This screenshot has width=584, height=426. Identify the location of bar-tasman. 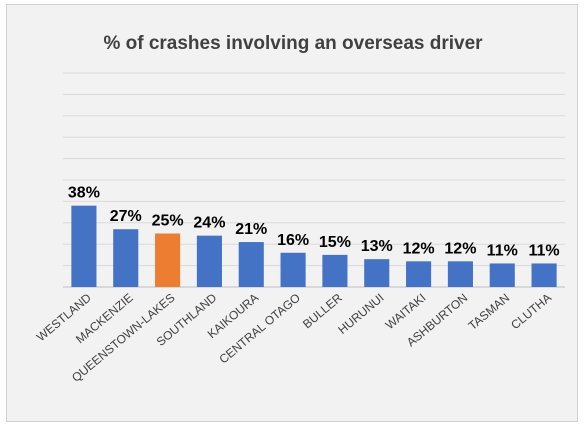
(502, 275).